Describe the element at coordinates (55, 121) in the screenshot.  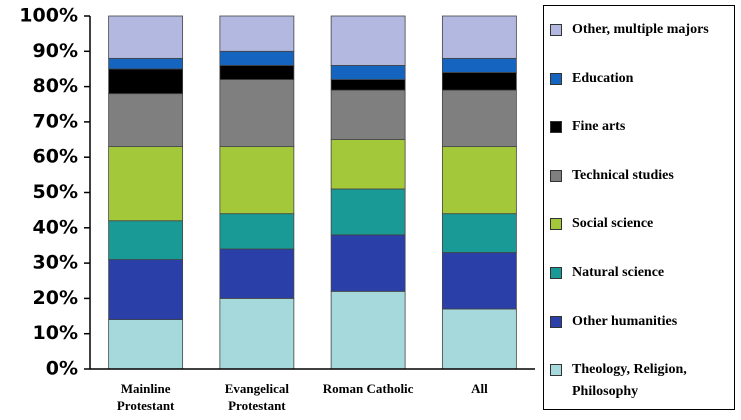
I see `y-tick-label: 70%` at that location.